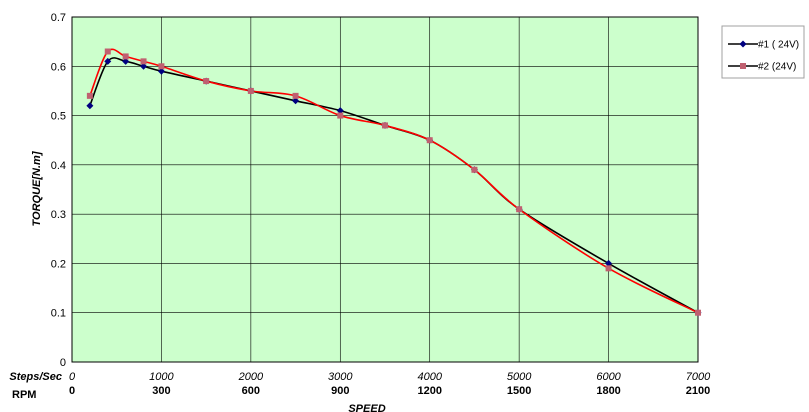 The height and width of the screenshot is (412, 809). I want to click on x-tick-label-rpm: 2100, so click(698, 391).